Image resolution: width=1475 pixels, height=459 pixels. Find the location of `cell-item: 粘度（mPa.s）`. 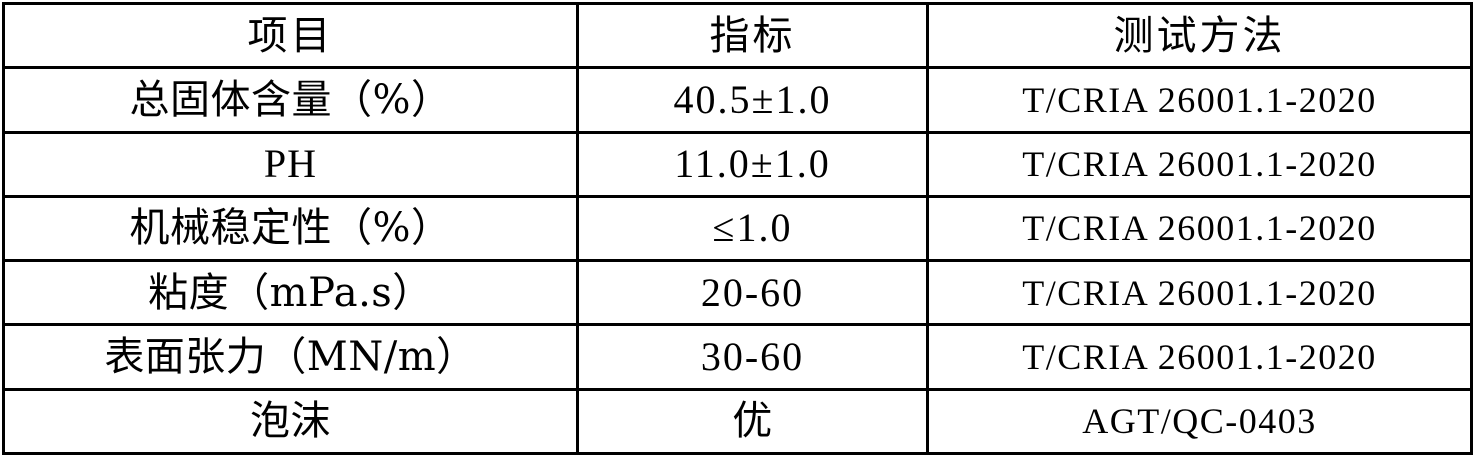

cell-item: 粘度（mPa.s） is located at coordinates (290, 293).